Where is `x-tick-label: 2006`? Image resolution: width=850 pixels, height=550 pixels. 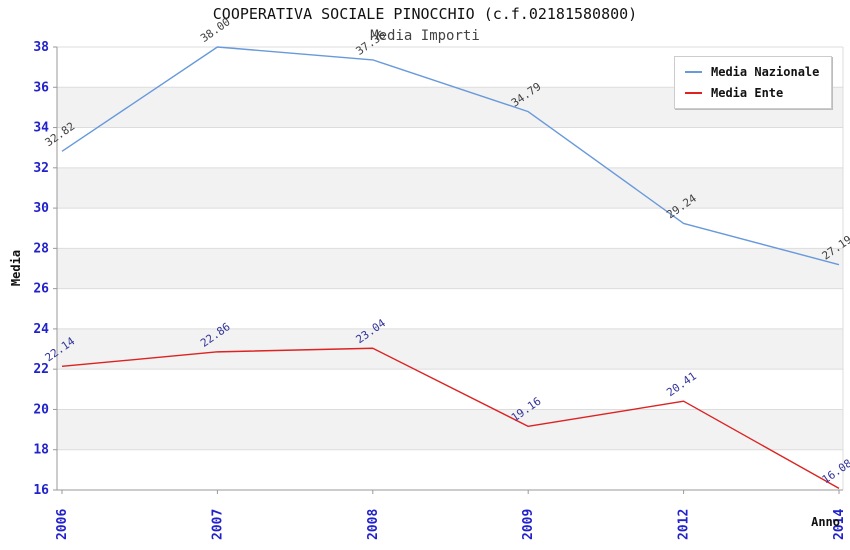
x-tick-label: 2006 is located at coordinates (62, 524).